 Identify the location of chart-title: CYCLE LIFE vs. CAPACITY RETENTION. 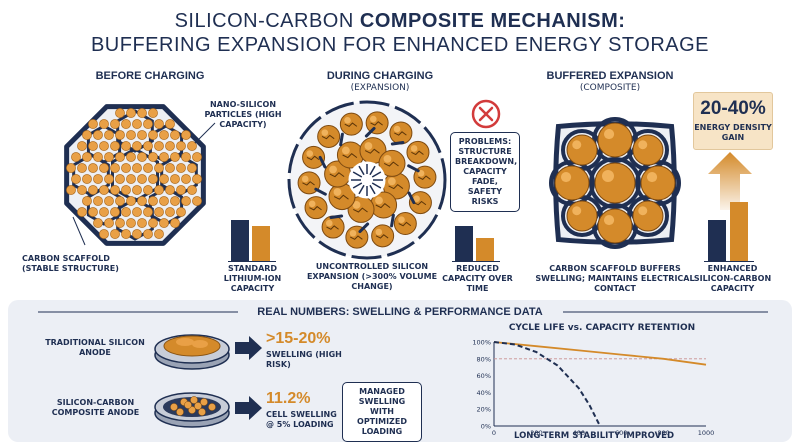
(602, 328).